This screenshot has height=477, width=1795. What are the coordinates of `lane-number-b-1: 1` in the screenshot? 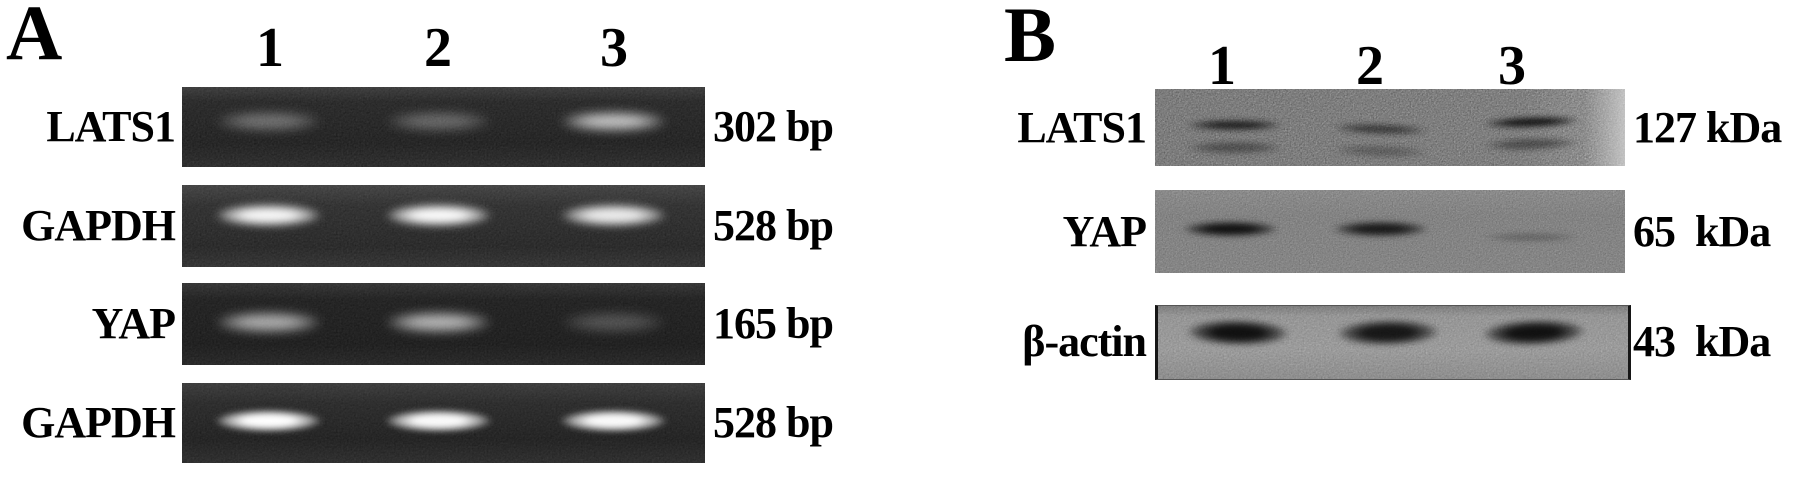 It's located at (1222, 66).